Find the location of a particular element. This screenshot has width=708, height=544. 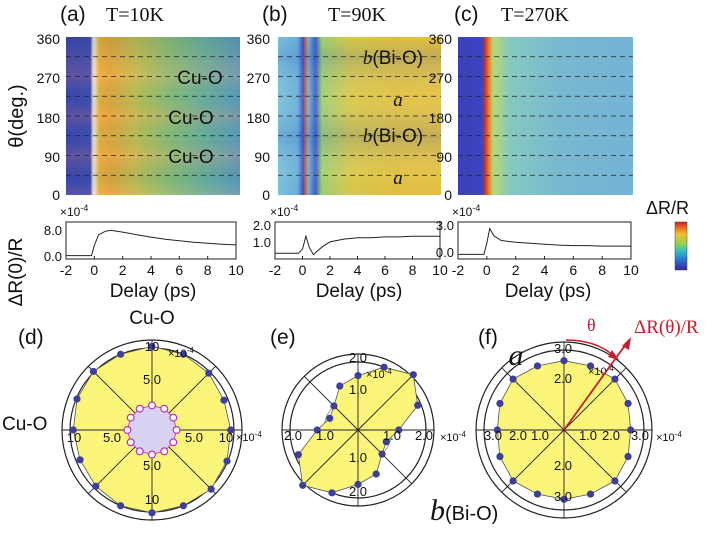

trace-line-a is located at coordinates (151, 243).